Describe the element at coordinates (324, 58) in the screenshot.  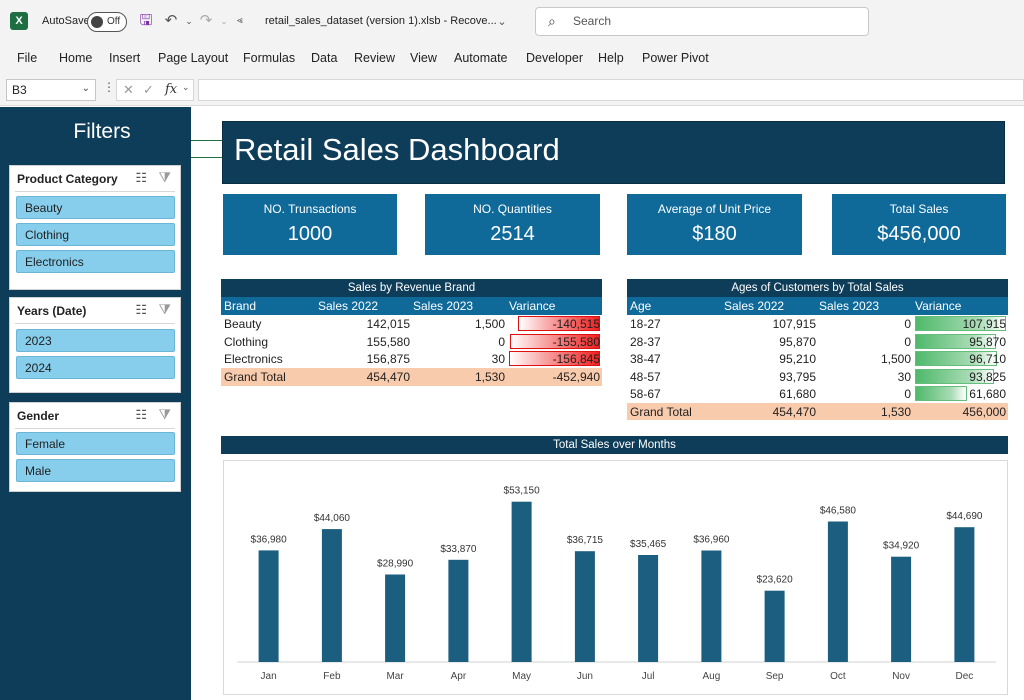
I see `tab-data: Data` at that location.